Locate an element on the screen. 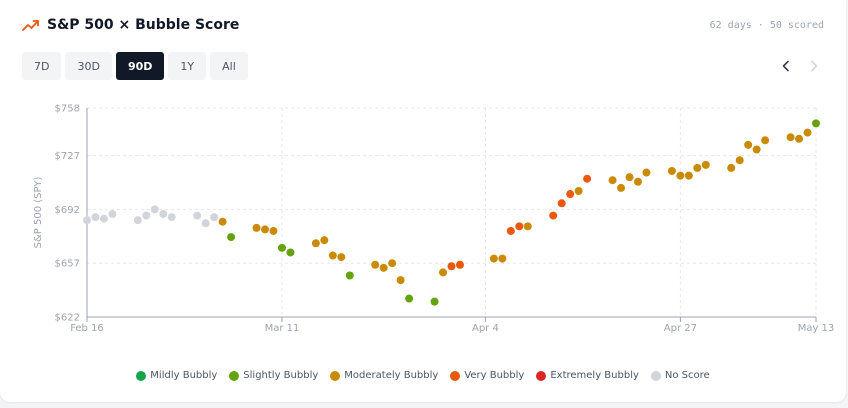  scored-count: 50 scored is located at coordinates (796, 25).